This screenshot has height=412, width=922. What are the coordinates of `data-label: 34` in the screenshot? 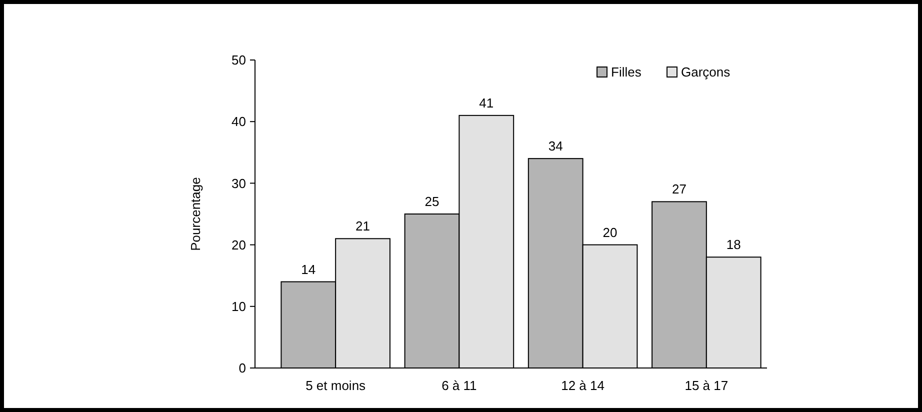 It's located at (555, 146).